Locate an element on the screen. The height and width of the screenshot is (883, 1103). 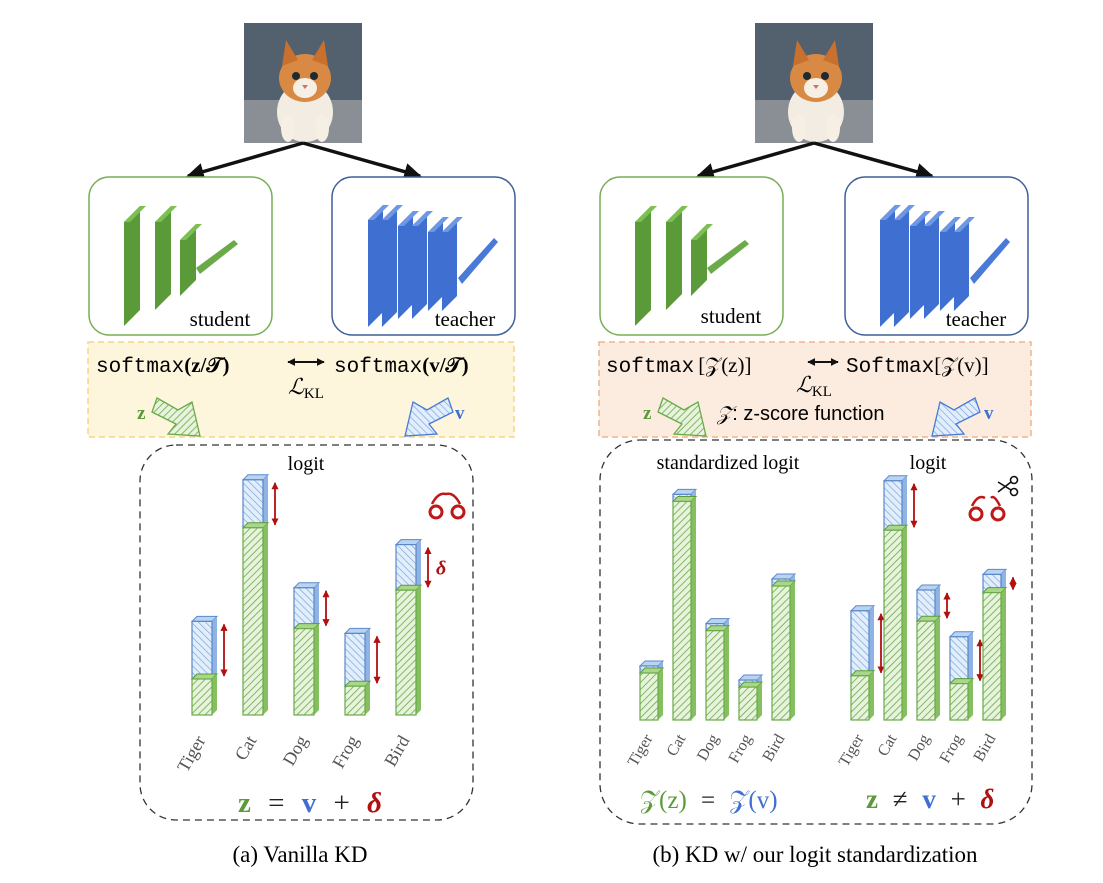
softmax-formula-left-b: softmax [𝒵(z)] is located at coordinates (679, 366).